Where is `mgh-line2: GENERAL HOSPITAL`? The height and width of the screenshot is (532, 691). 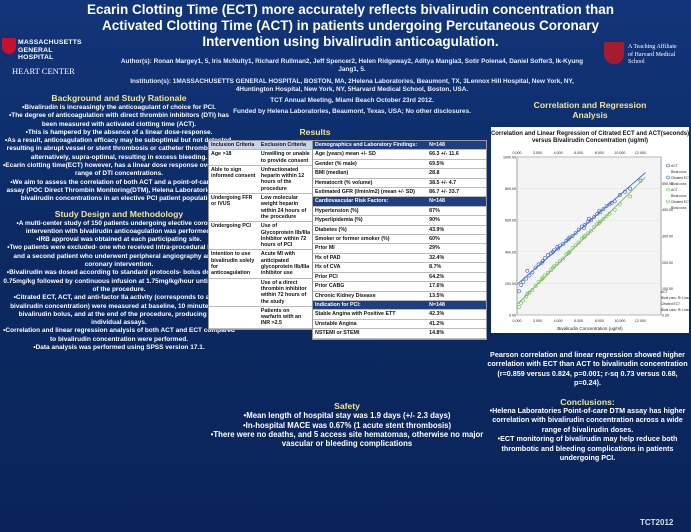
mgh-line2: GENERAL HOSPITAL is located at coordinates (36, 54).